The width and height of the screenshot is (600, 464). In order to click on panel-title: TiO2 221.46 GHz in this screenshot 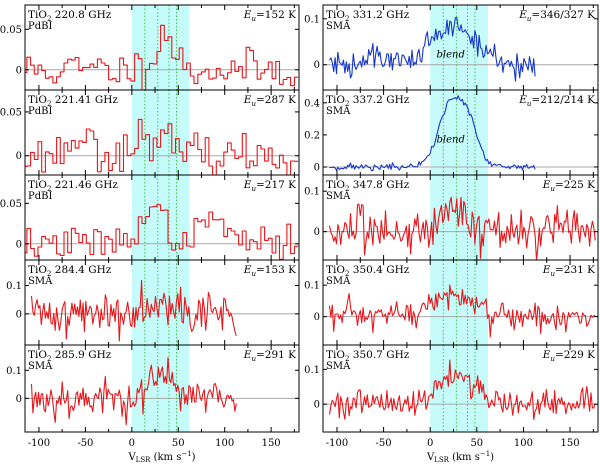, I will do `click(73, 186)`.